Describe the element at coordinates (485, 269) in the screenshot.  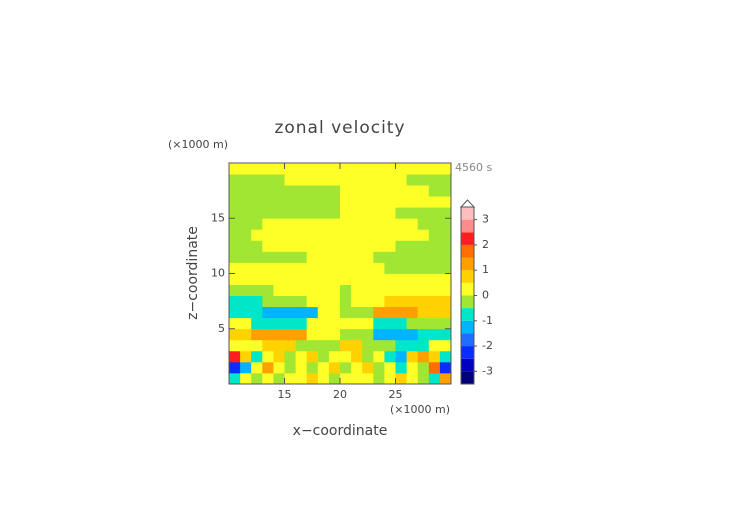
I see `colorbar-tick-label: 1` at that location.